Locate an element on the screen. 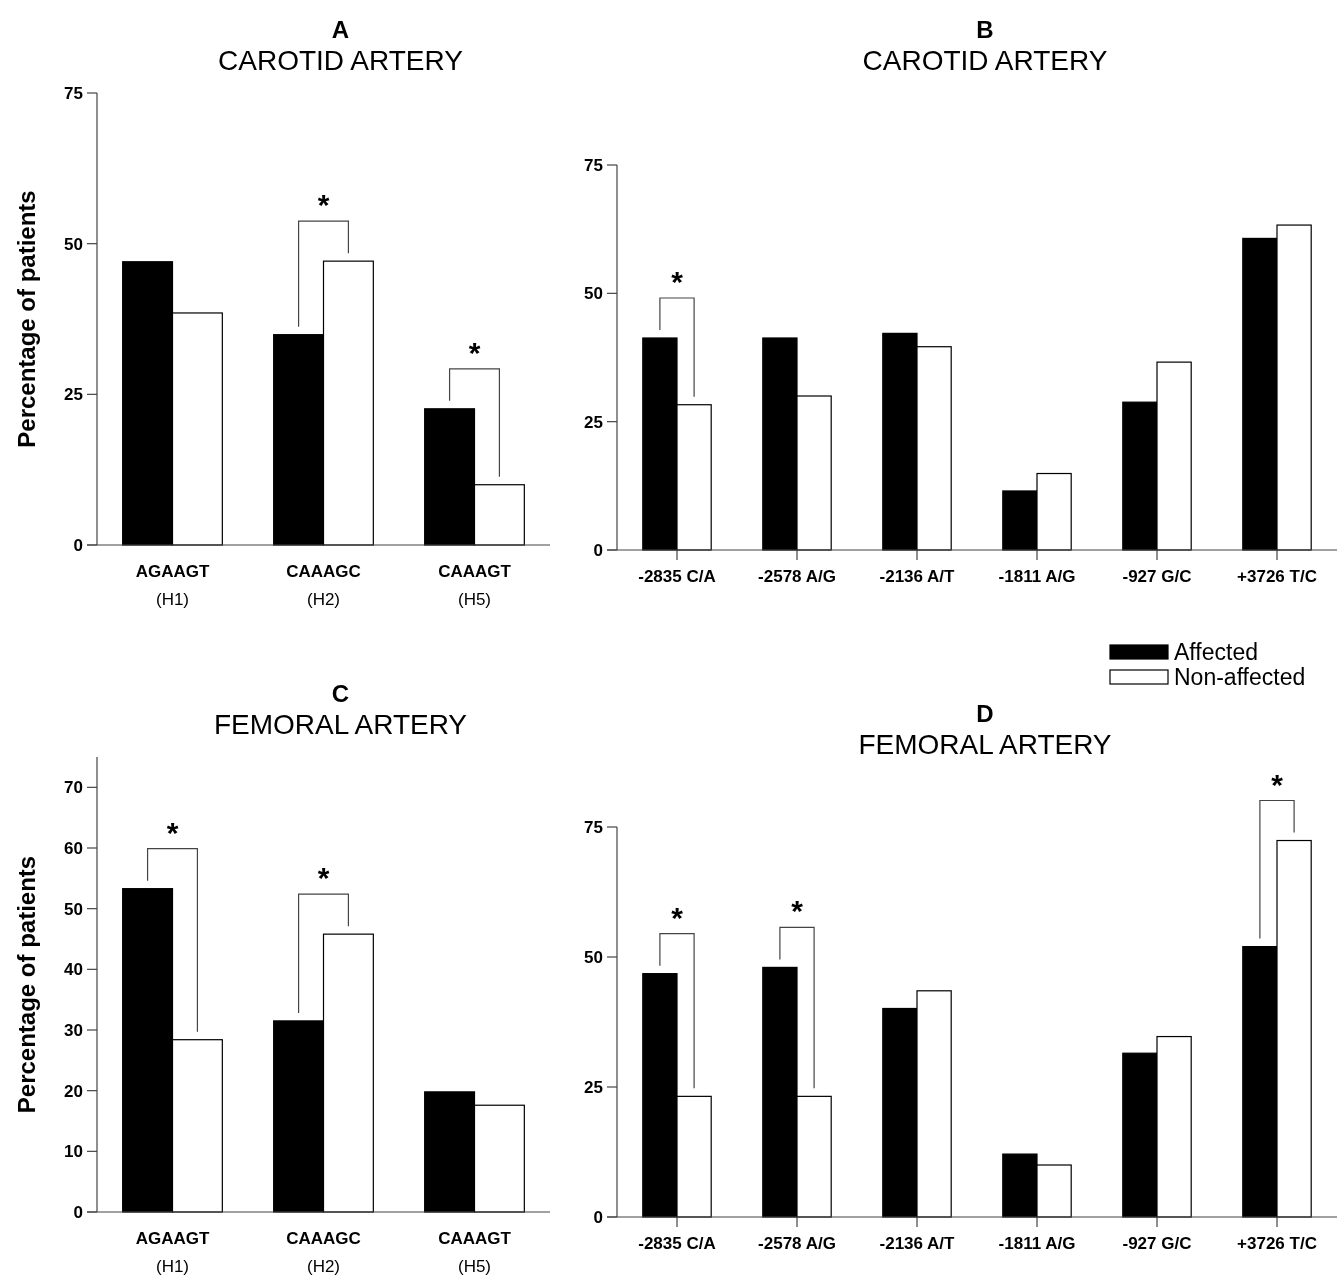 The width and height of the screenshot is (1337, 1275). chart-title: D is located at coordinates (985, 713).